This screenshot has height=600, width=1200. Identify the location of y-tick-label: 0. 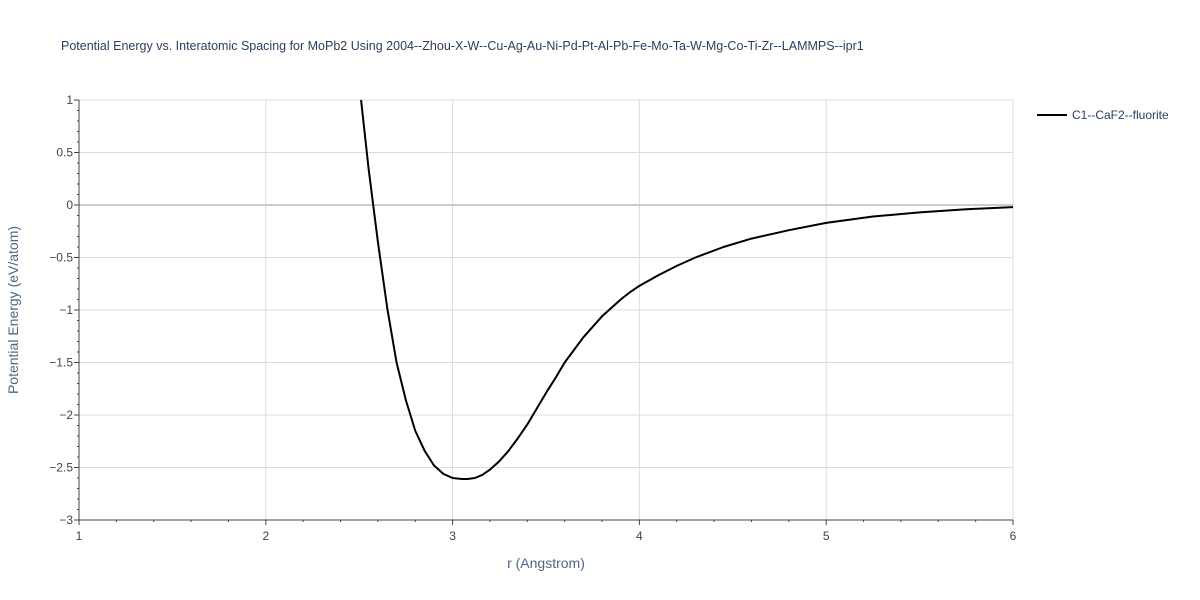
(69, 205).